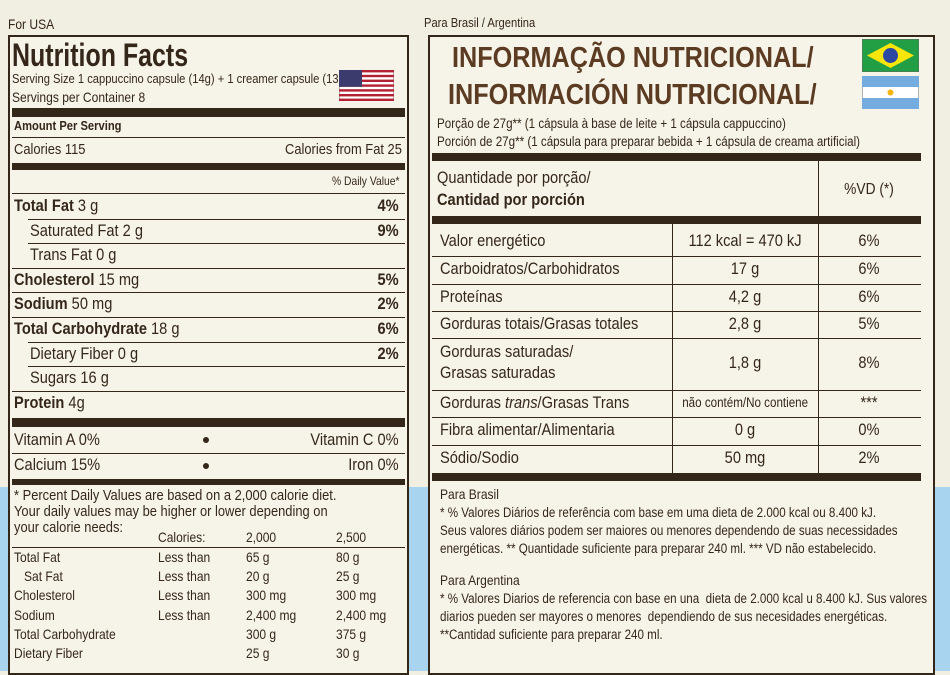 The width and height of the screenshot is (950, 675). What do you see at coordinates (890, 55) in the screenshot?
I see `brazil-flag` at bounding box center [890, 55].